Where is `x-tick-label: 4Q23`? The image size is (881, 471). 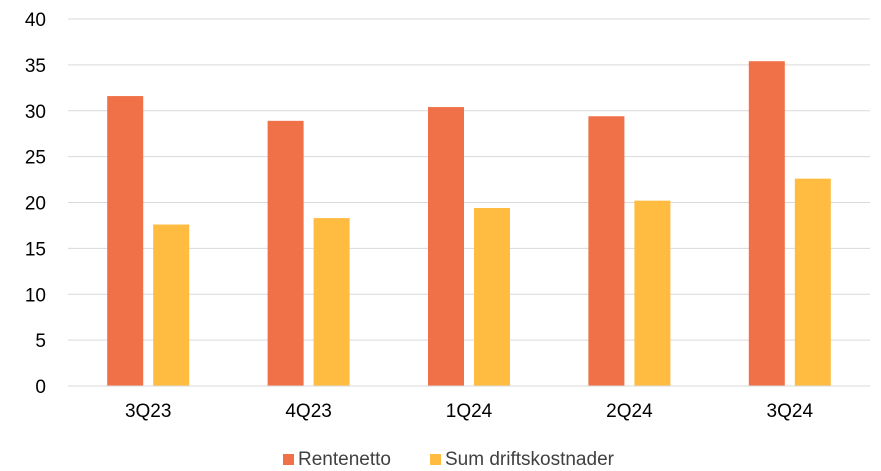
x-tick-label: 4Q23 is located at coordinates (308, 411).